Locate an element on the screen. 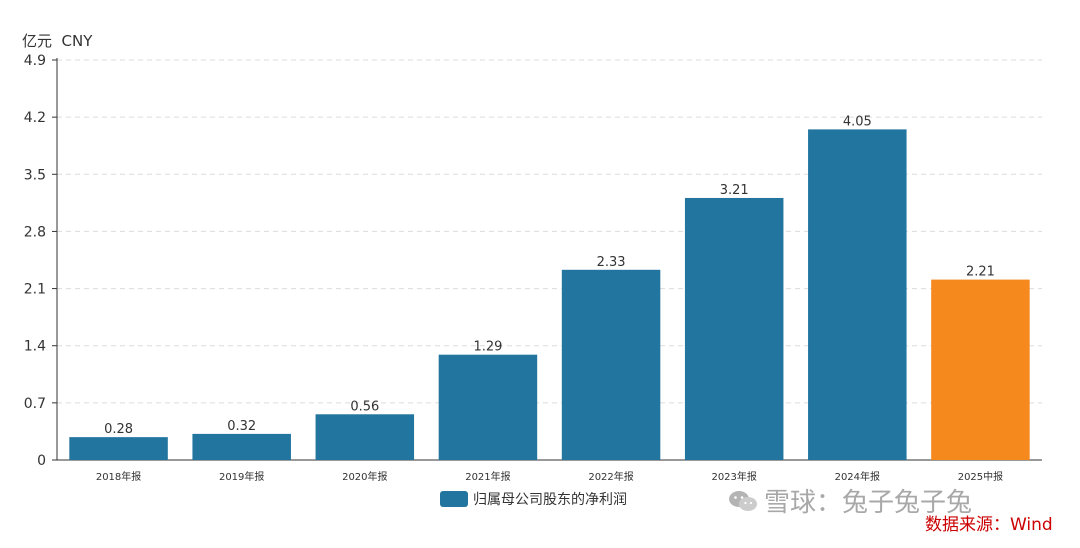 Image resolution: width=1080 pixels, height=548 pixels. x-tick-label: 2025中报 is located at coordinates (980, 476).